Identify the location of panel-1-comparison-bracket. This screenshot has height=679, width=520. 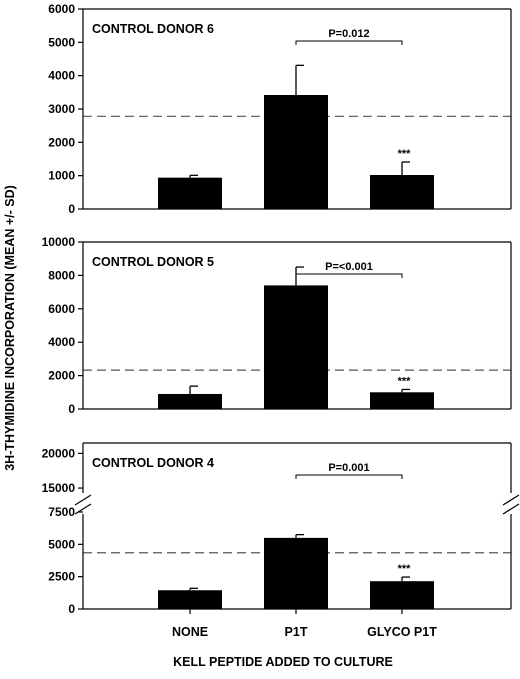
(349, 42).